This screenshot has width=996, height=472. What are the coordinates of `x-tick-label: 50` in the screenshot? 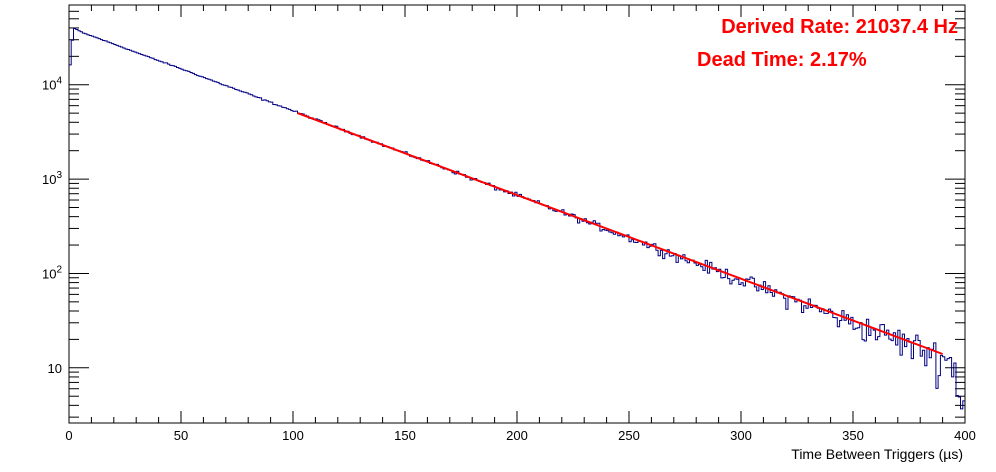 It's located at (181, 435).